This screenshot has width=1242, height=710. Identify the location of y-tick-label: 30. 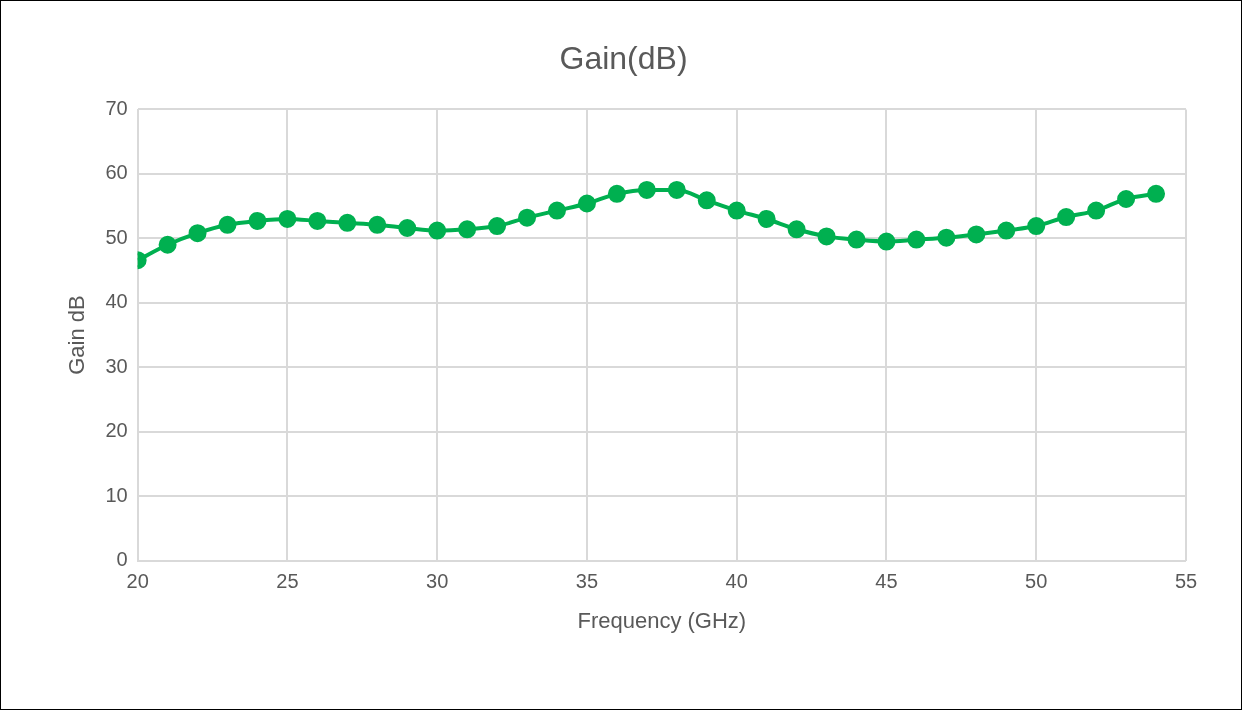
(116, 365).